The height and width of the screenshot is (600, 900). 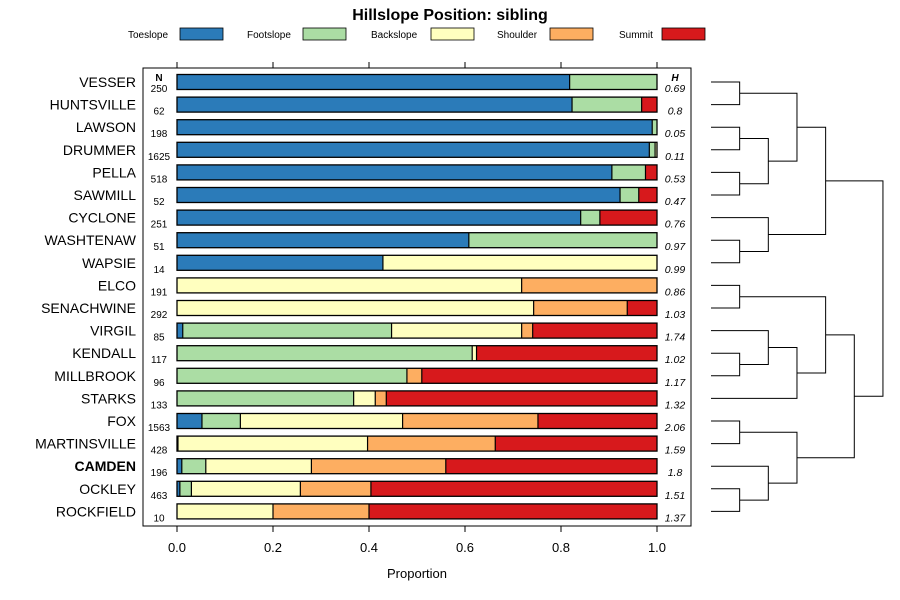 What do you see at coordinates (201, 34) in the screenshot?
I see `legend-swatch-toeslope` at bounding box center [201, 34].